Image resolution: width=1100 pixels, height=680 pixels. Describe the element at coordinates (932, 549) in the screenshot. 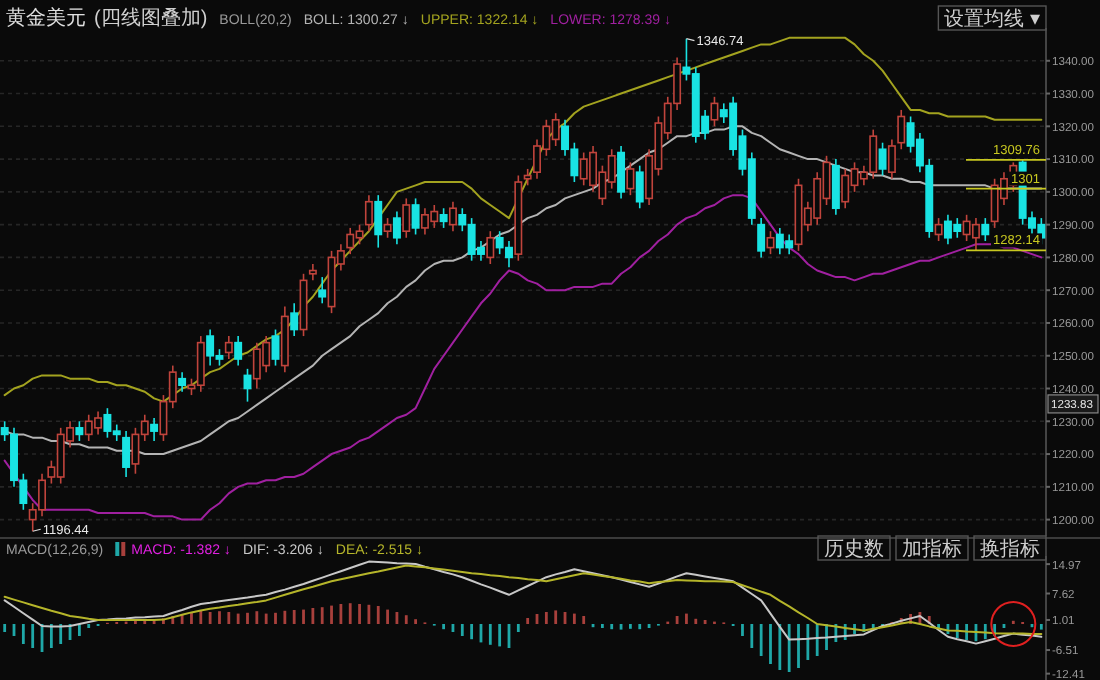

I see `annotation: 加指标` at that location.